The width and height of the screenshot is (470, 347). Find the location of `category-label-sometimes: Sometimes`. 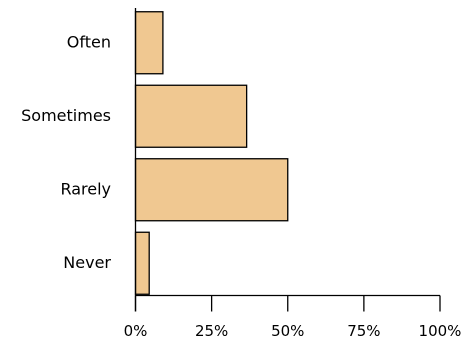

category-label-sometimes: Sometimes is located at coordinates (66, 115).